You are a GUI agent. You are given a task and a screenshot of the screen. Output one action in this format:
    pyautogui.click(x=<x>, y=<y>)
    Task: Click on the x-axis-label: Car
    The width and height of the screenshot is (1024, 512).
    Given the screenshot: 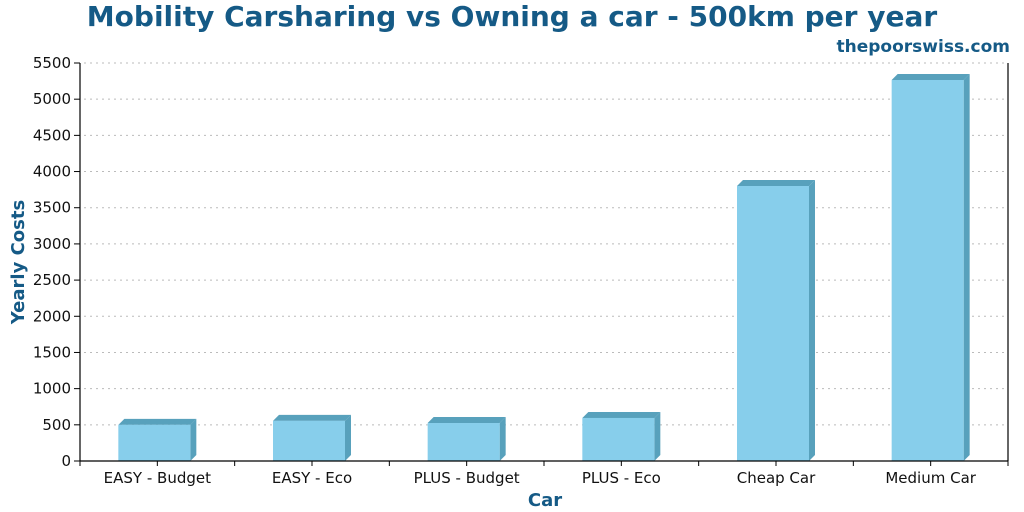 What is the action you would take?
    pyautogui.click(x=545, y=500)
    